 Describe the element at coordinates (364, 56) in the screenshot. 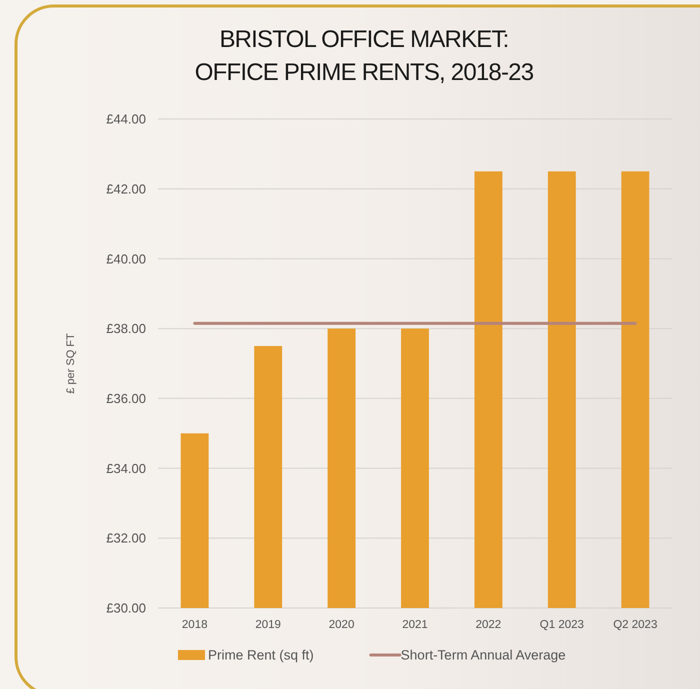

I see `chart-title: BRISTOL OFFICE MARKET: OFFICE PRIME RENTS, 2018-23` at that location.